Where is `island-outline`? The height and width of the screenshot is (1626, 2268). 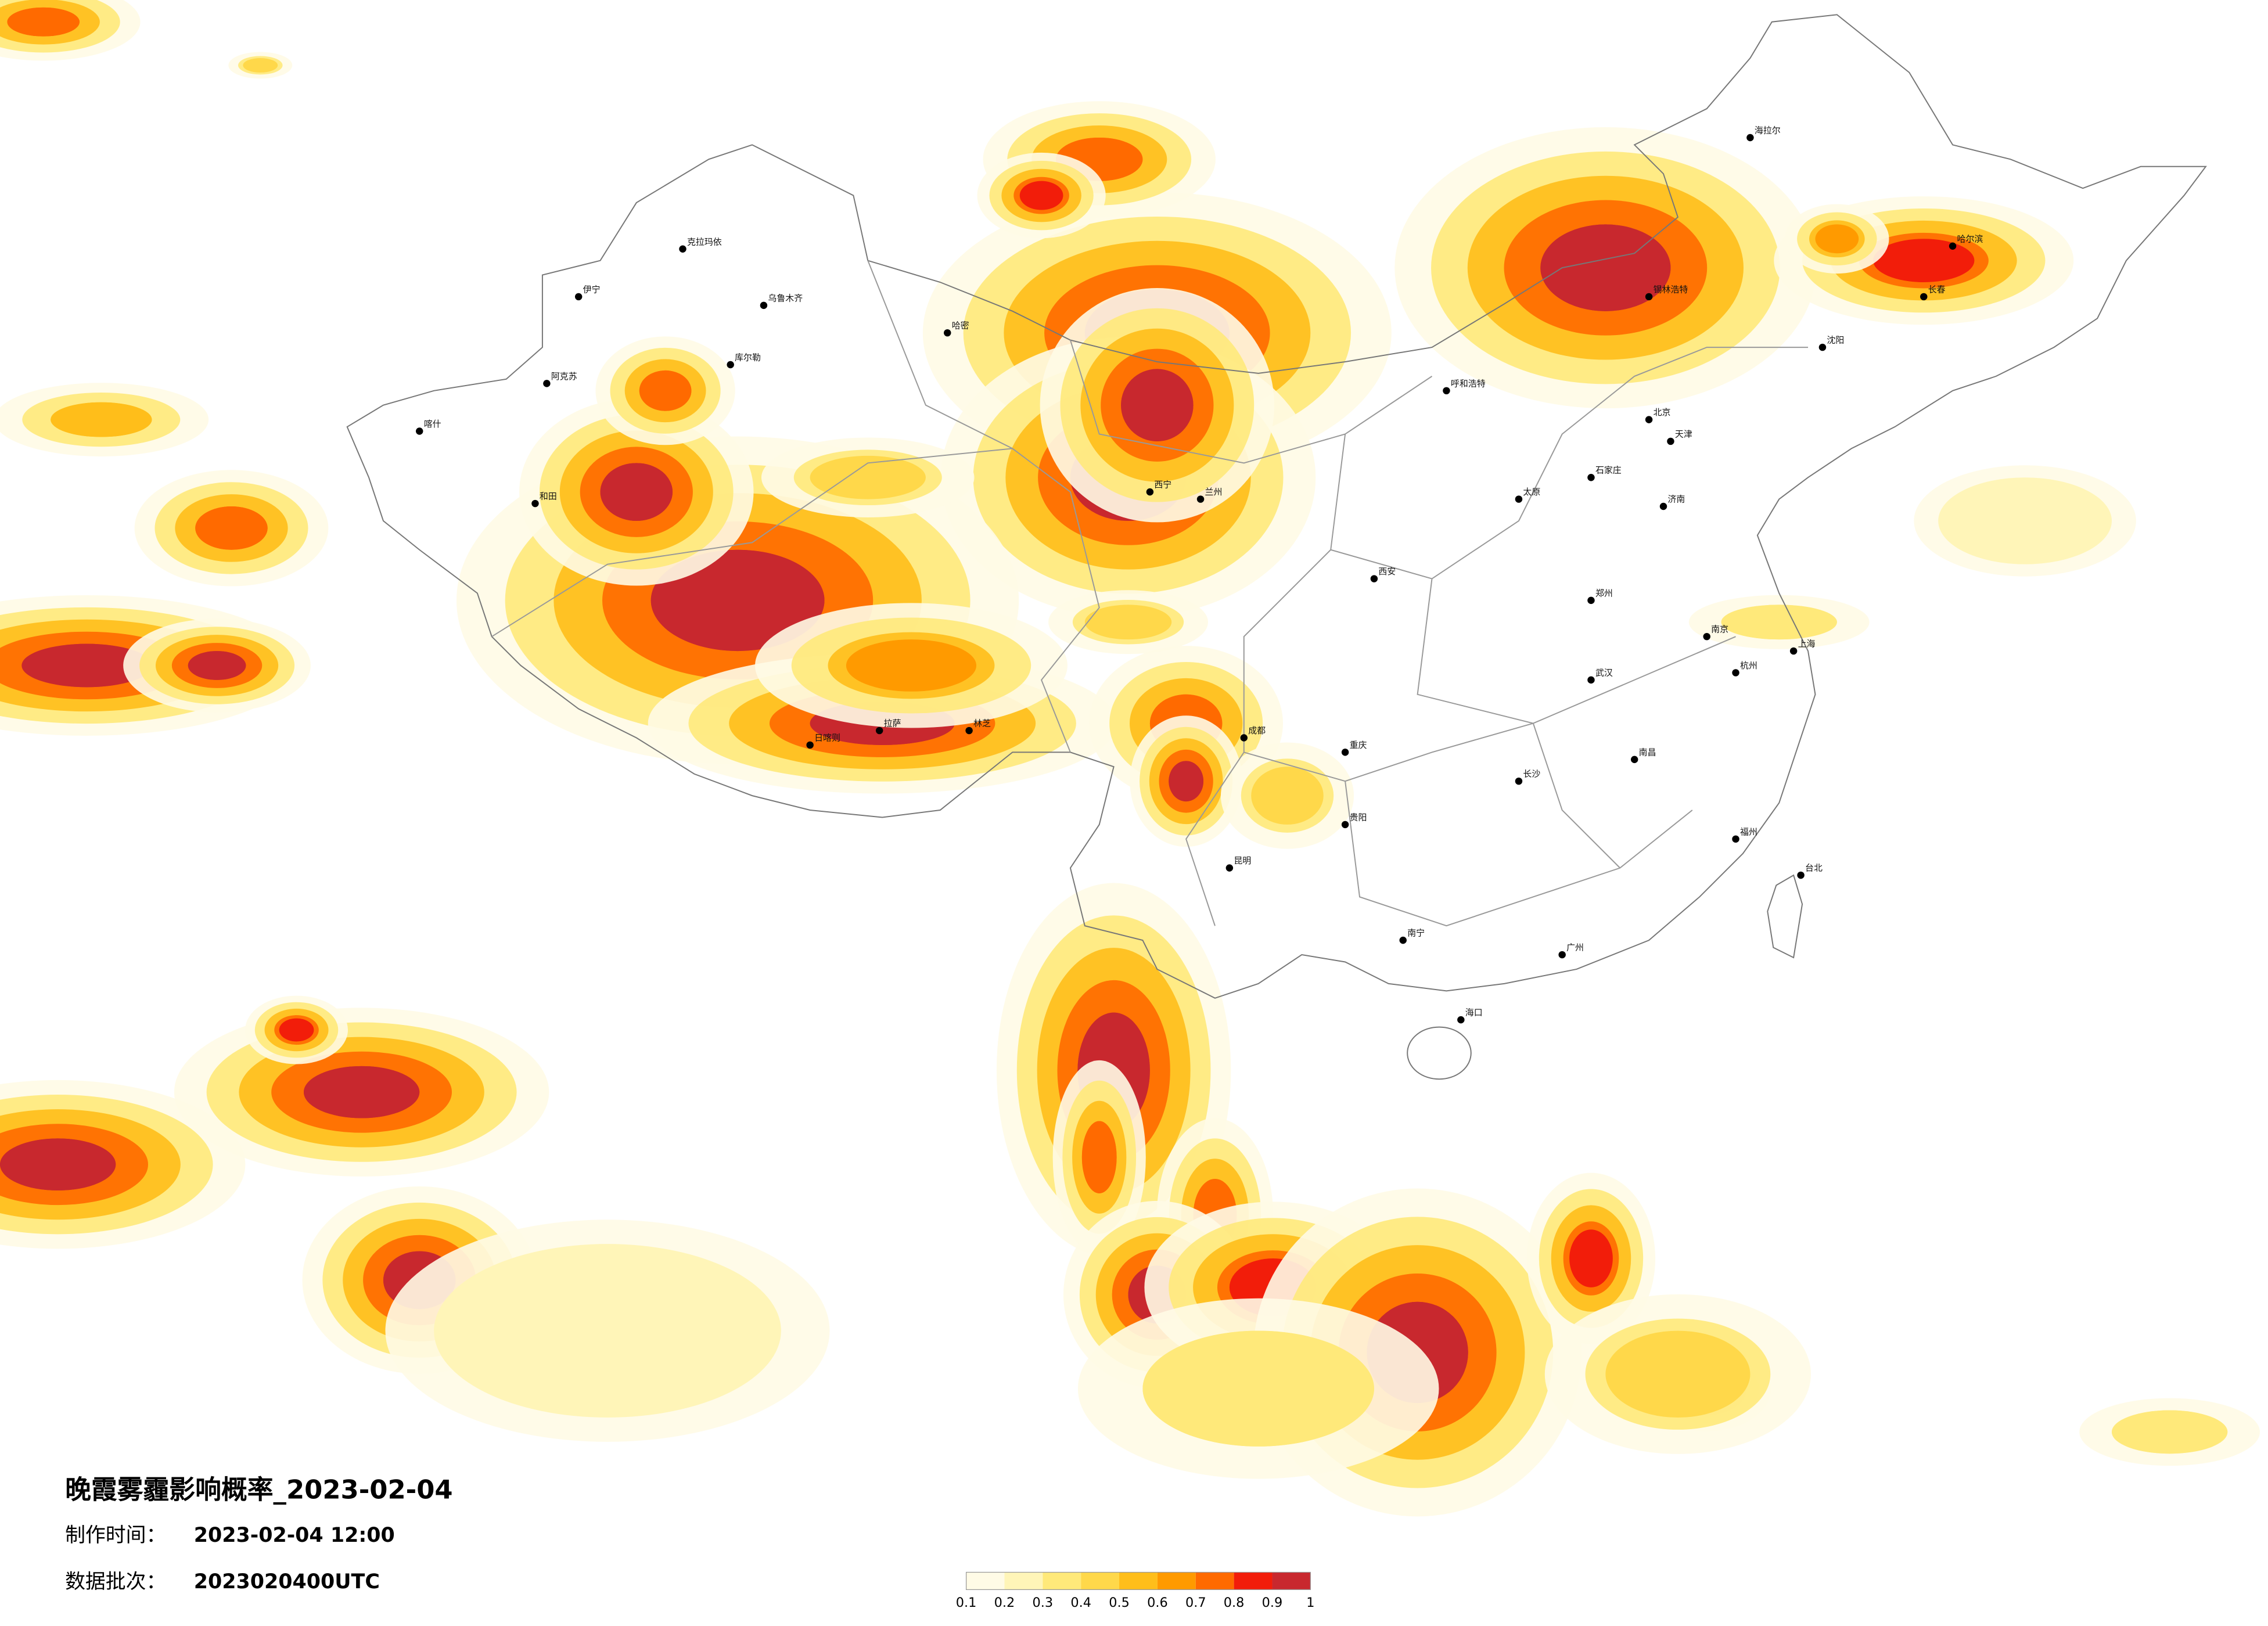
island-outline is located at coordinates (1785, 917).